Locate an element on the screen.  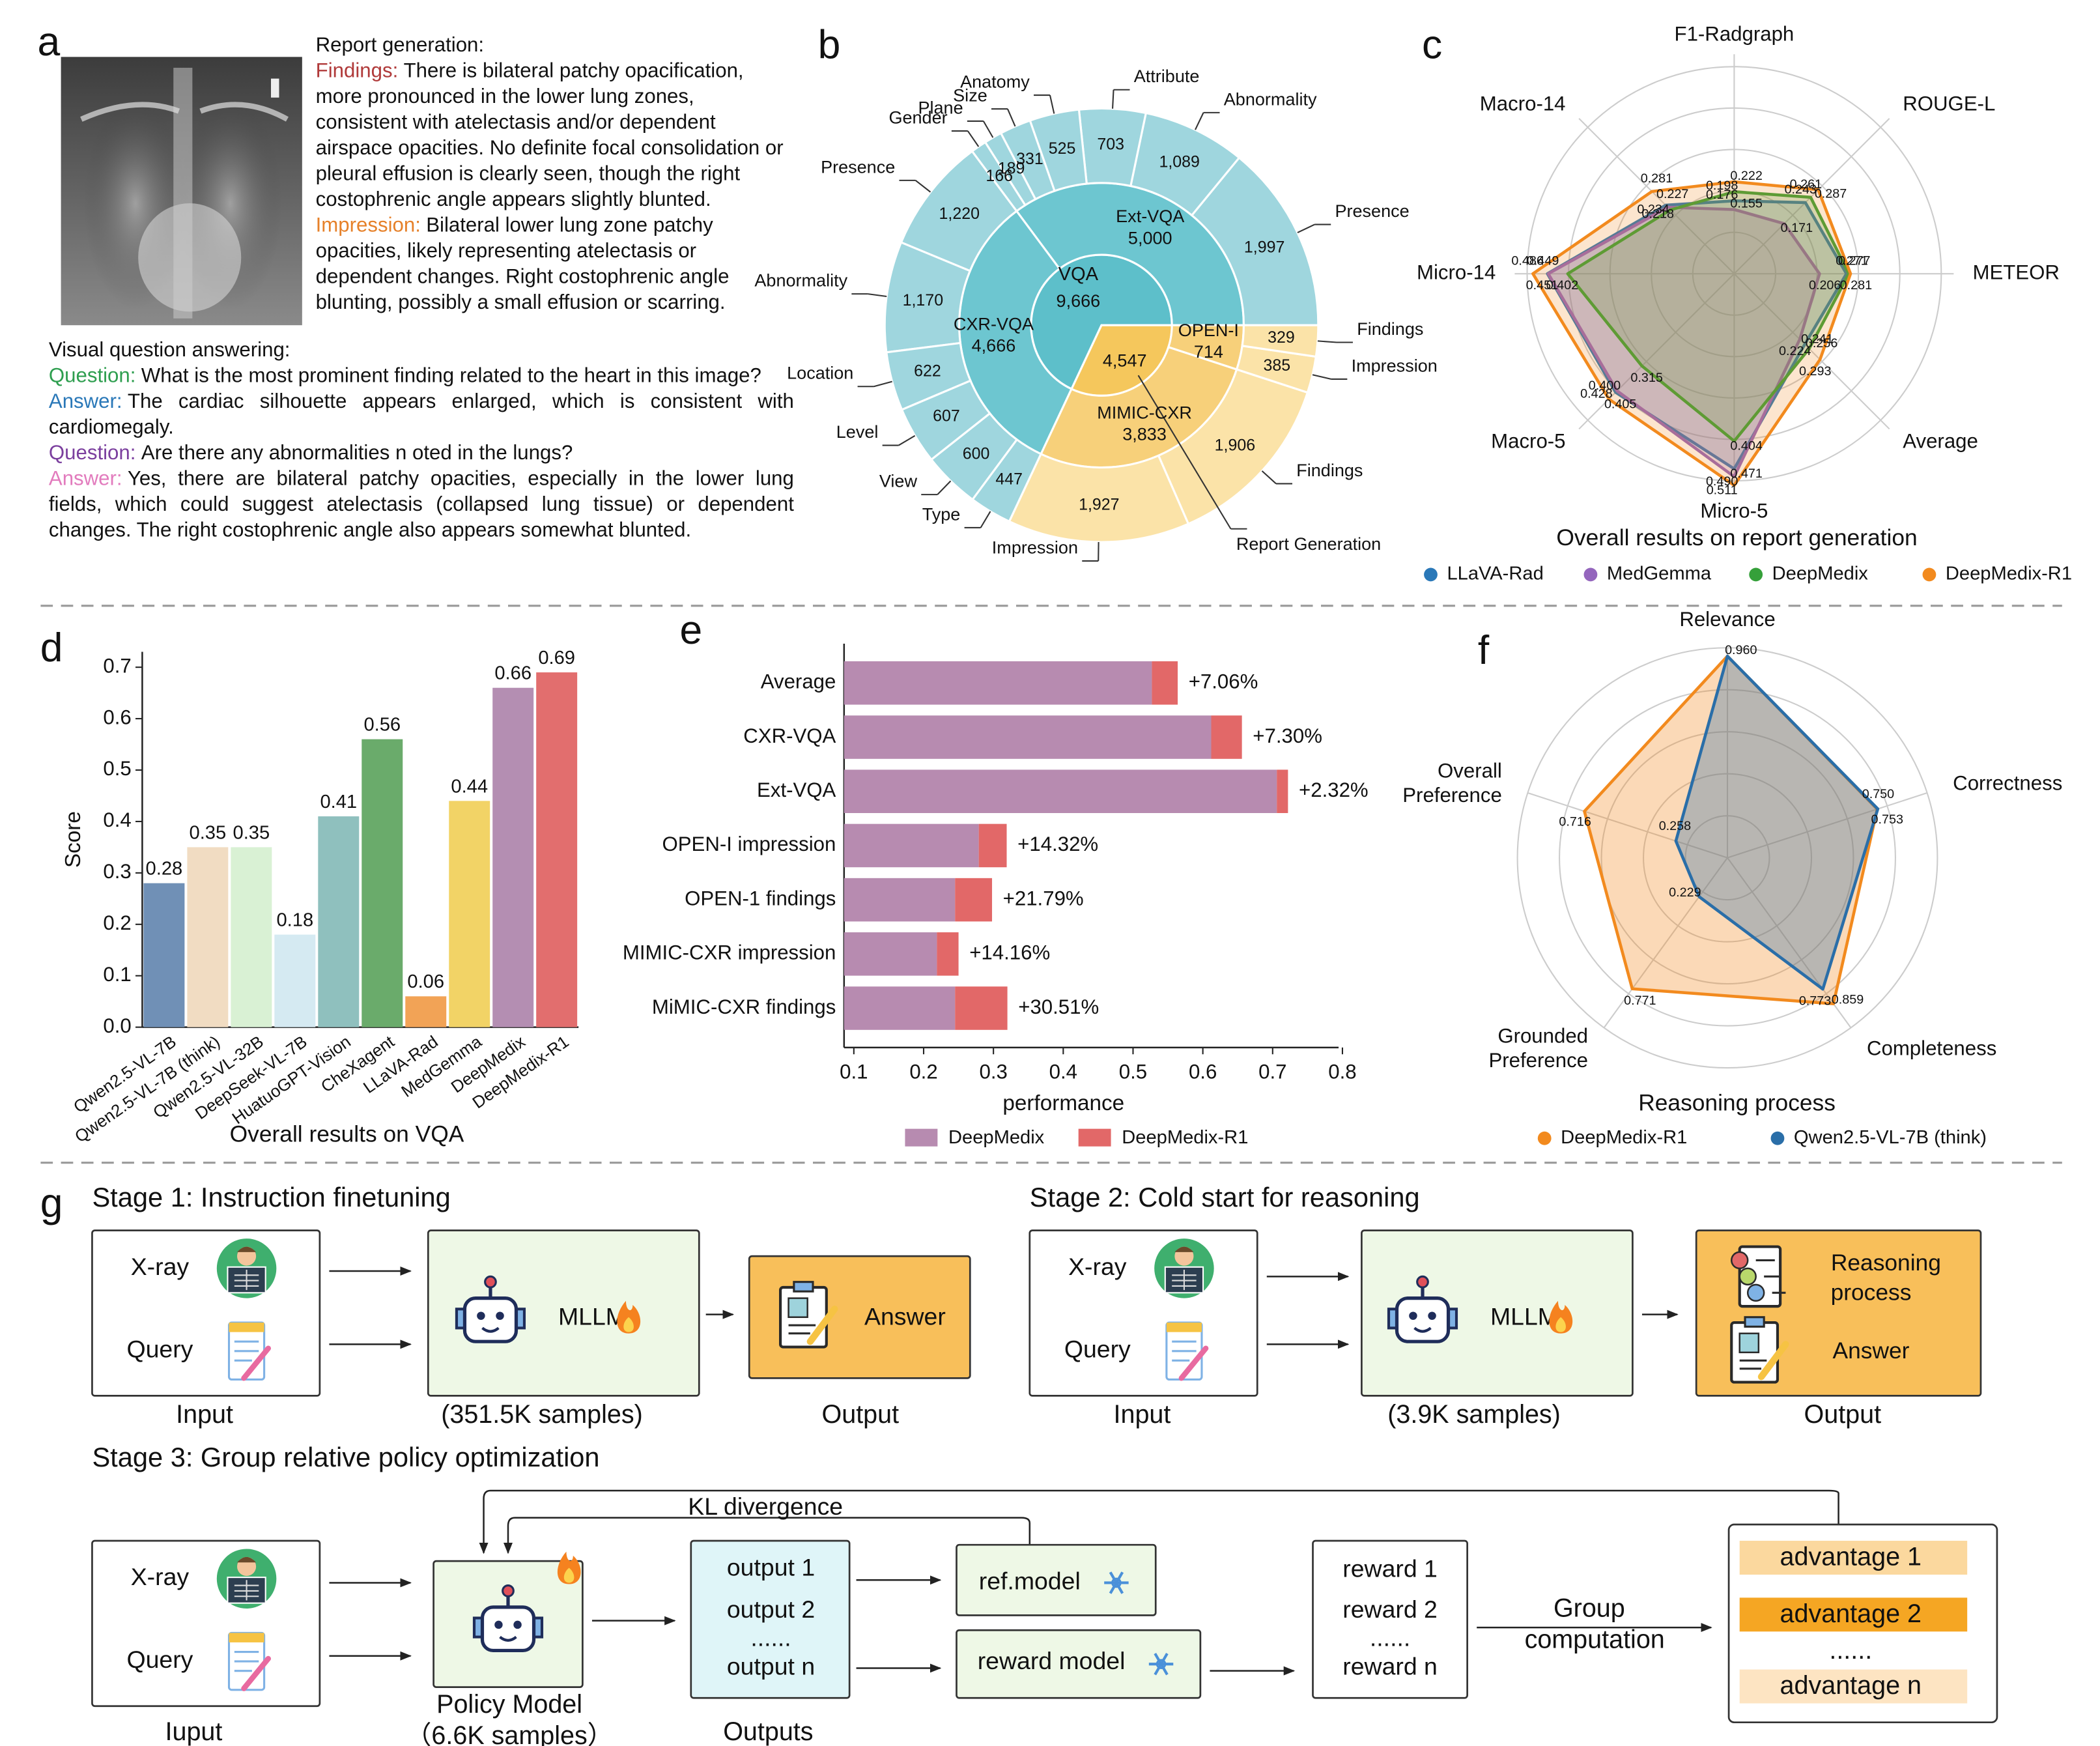
legend-label: DeepMedix-R1 is located at coordinates (1185, 1137).